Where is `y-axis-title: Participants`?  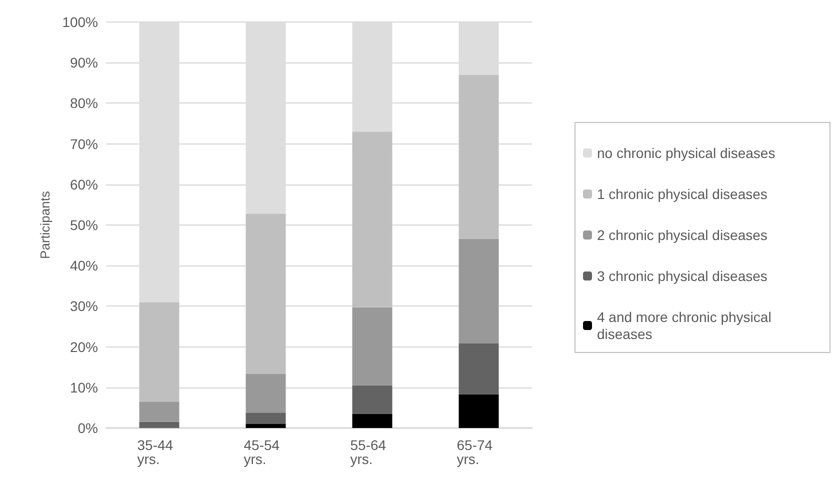 y-axis-title: Participants is located at coordinates (44, 224).